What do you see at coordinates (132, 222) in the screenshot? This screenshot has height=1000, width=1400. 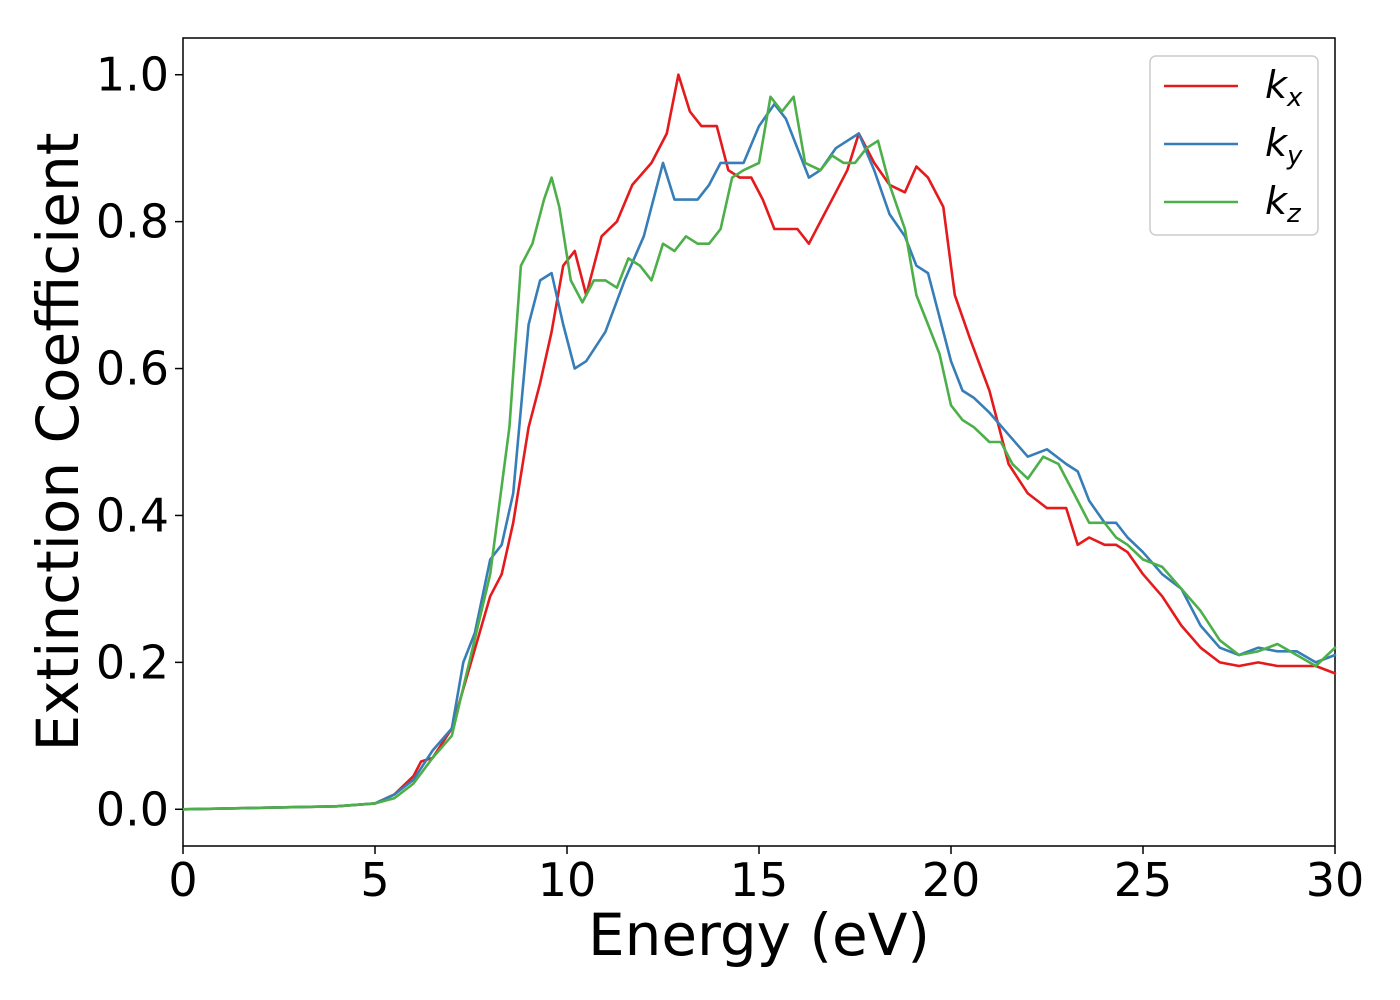 I see `y-tick-label: 0.8` at bounding box center [132, 222].